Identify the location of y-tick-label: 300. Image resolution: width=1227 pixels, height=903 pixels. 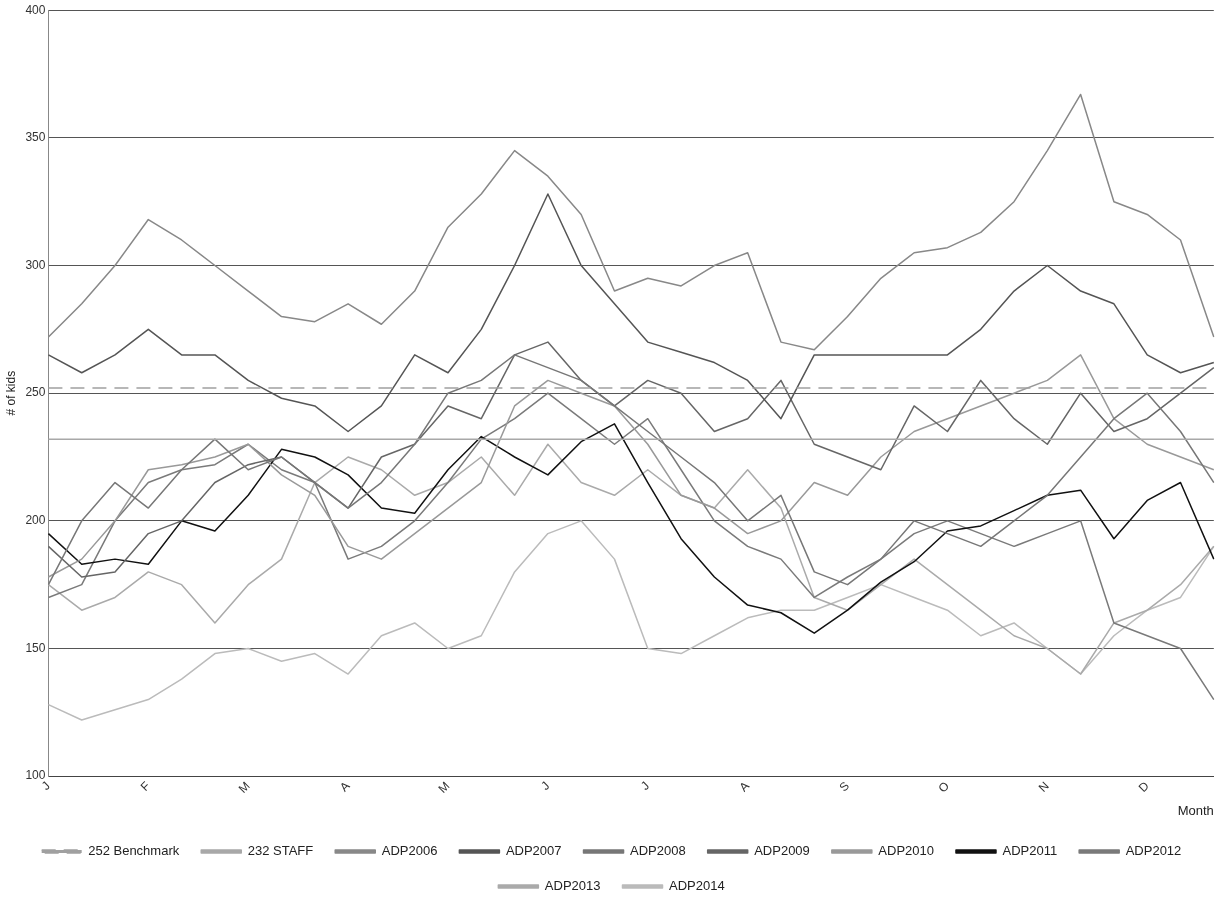
(35, 264).